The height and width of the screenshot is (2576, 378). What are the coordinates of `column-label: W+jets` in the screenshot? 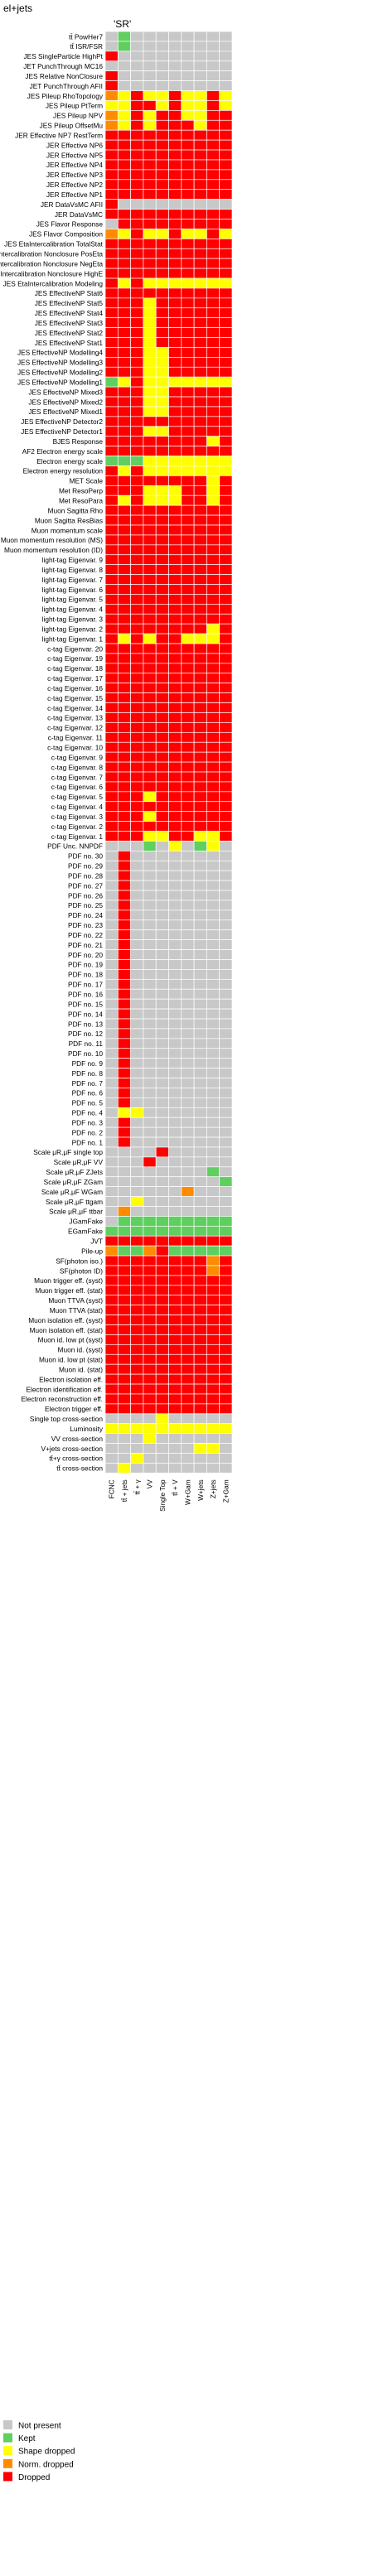 It's located at (200, 1490).